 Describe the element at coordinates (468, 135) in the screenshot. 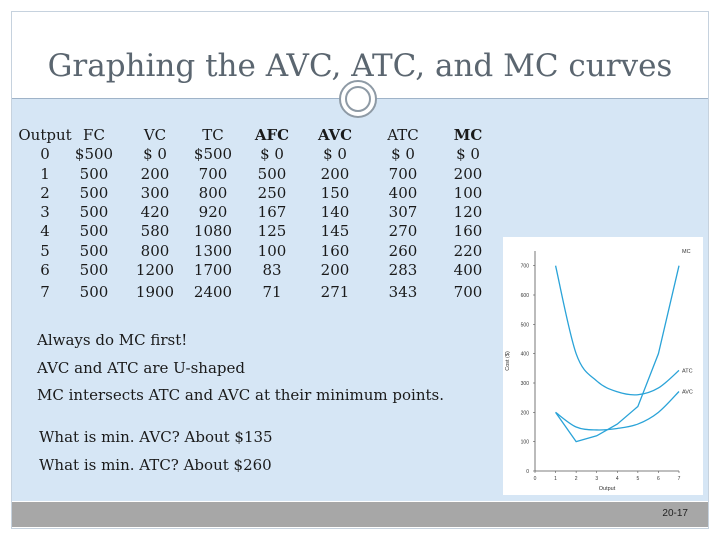

I see `table-header-mc: MC` at that location.